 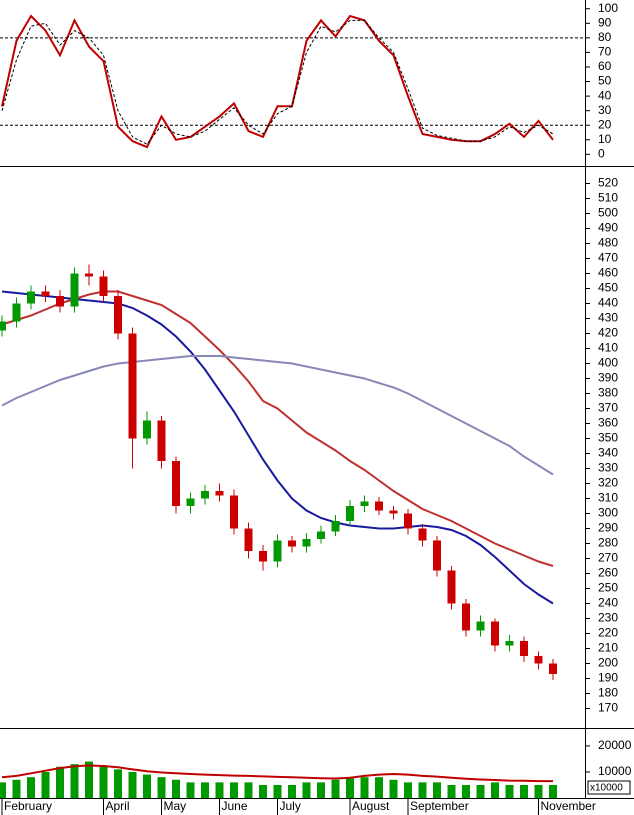 What do you see at coordinates (608, 423) in the screenshot?
I see `y-tick-label: 360` at bounding box center [608, 423].